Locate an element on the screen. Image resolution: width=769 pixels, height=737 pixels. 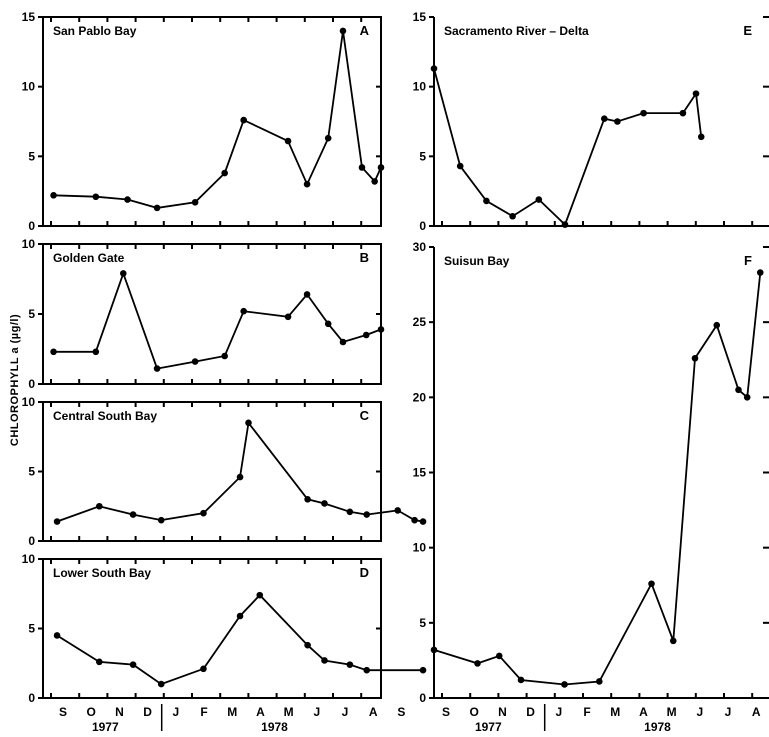
panel-e: 0 5 10 15 Sacramento River – Delta E is located at coordinates (591, 121).